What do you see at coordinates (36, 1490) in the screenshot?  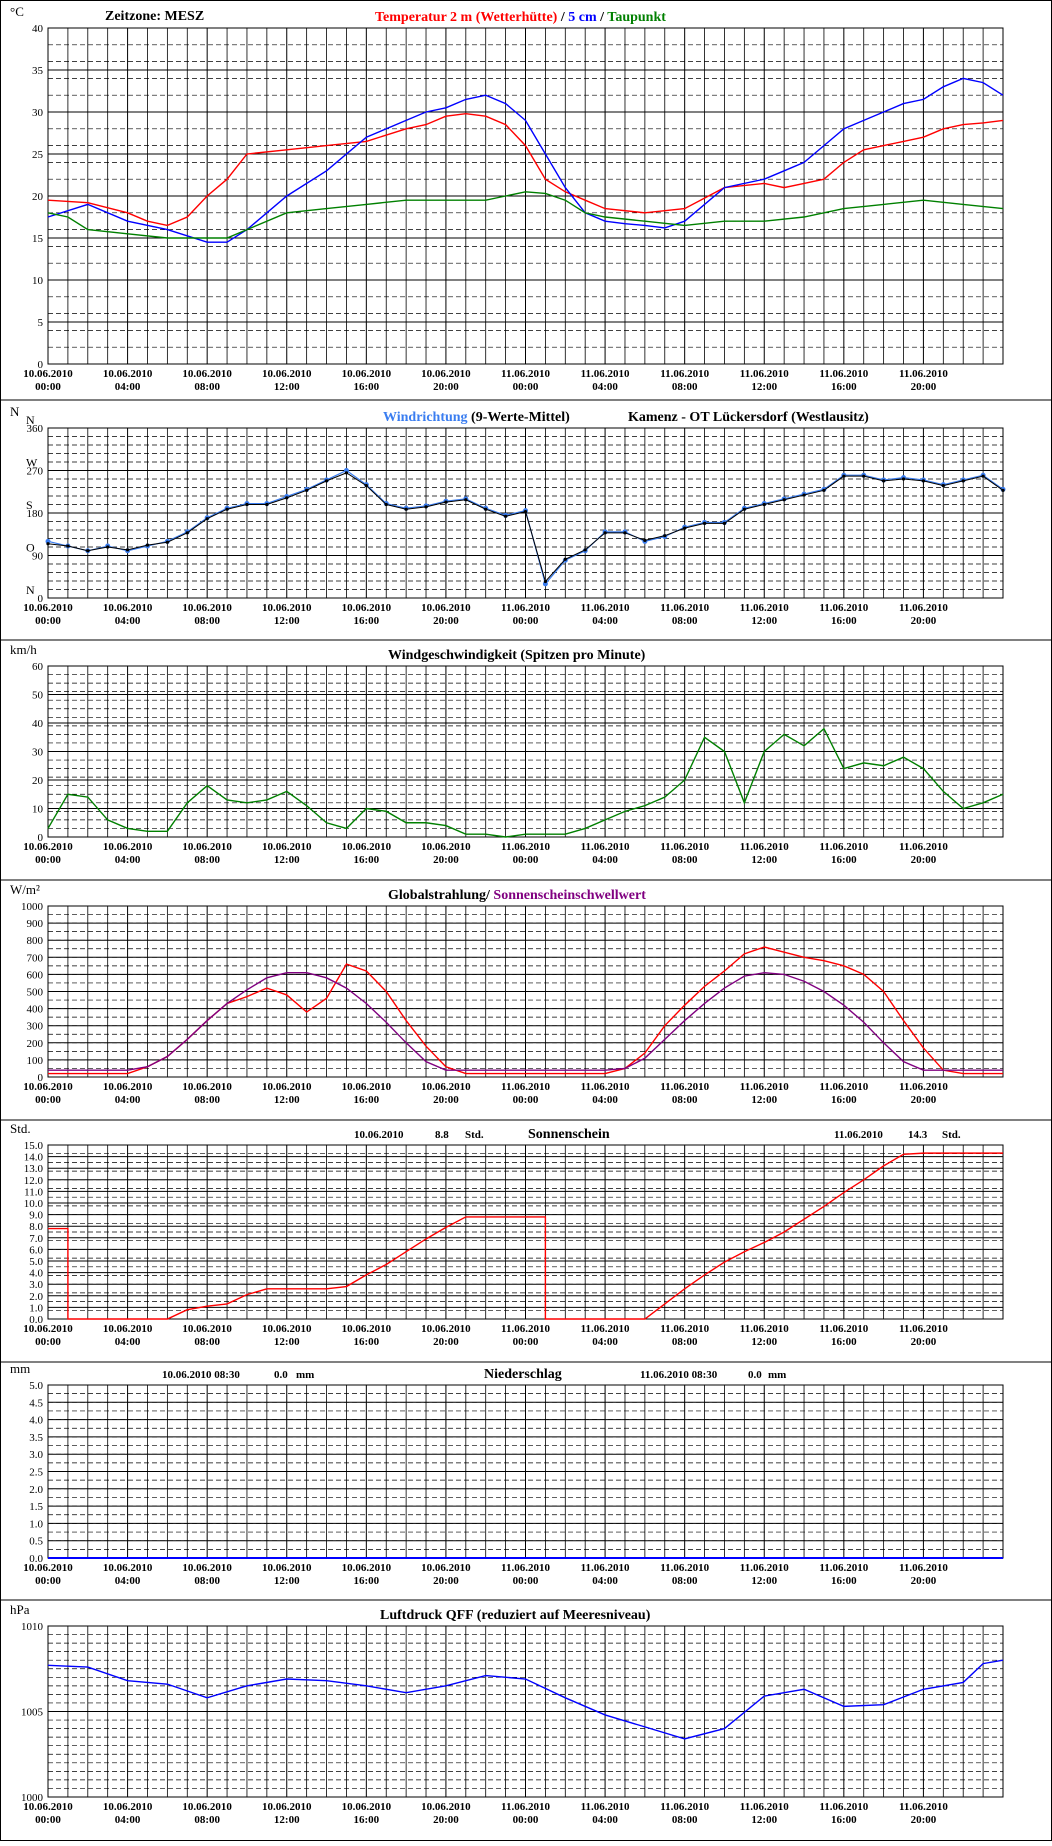 I see `precip-ytick-label: 2.0` at bounding box center [36, 1490].